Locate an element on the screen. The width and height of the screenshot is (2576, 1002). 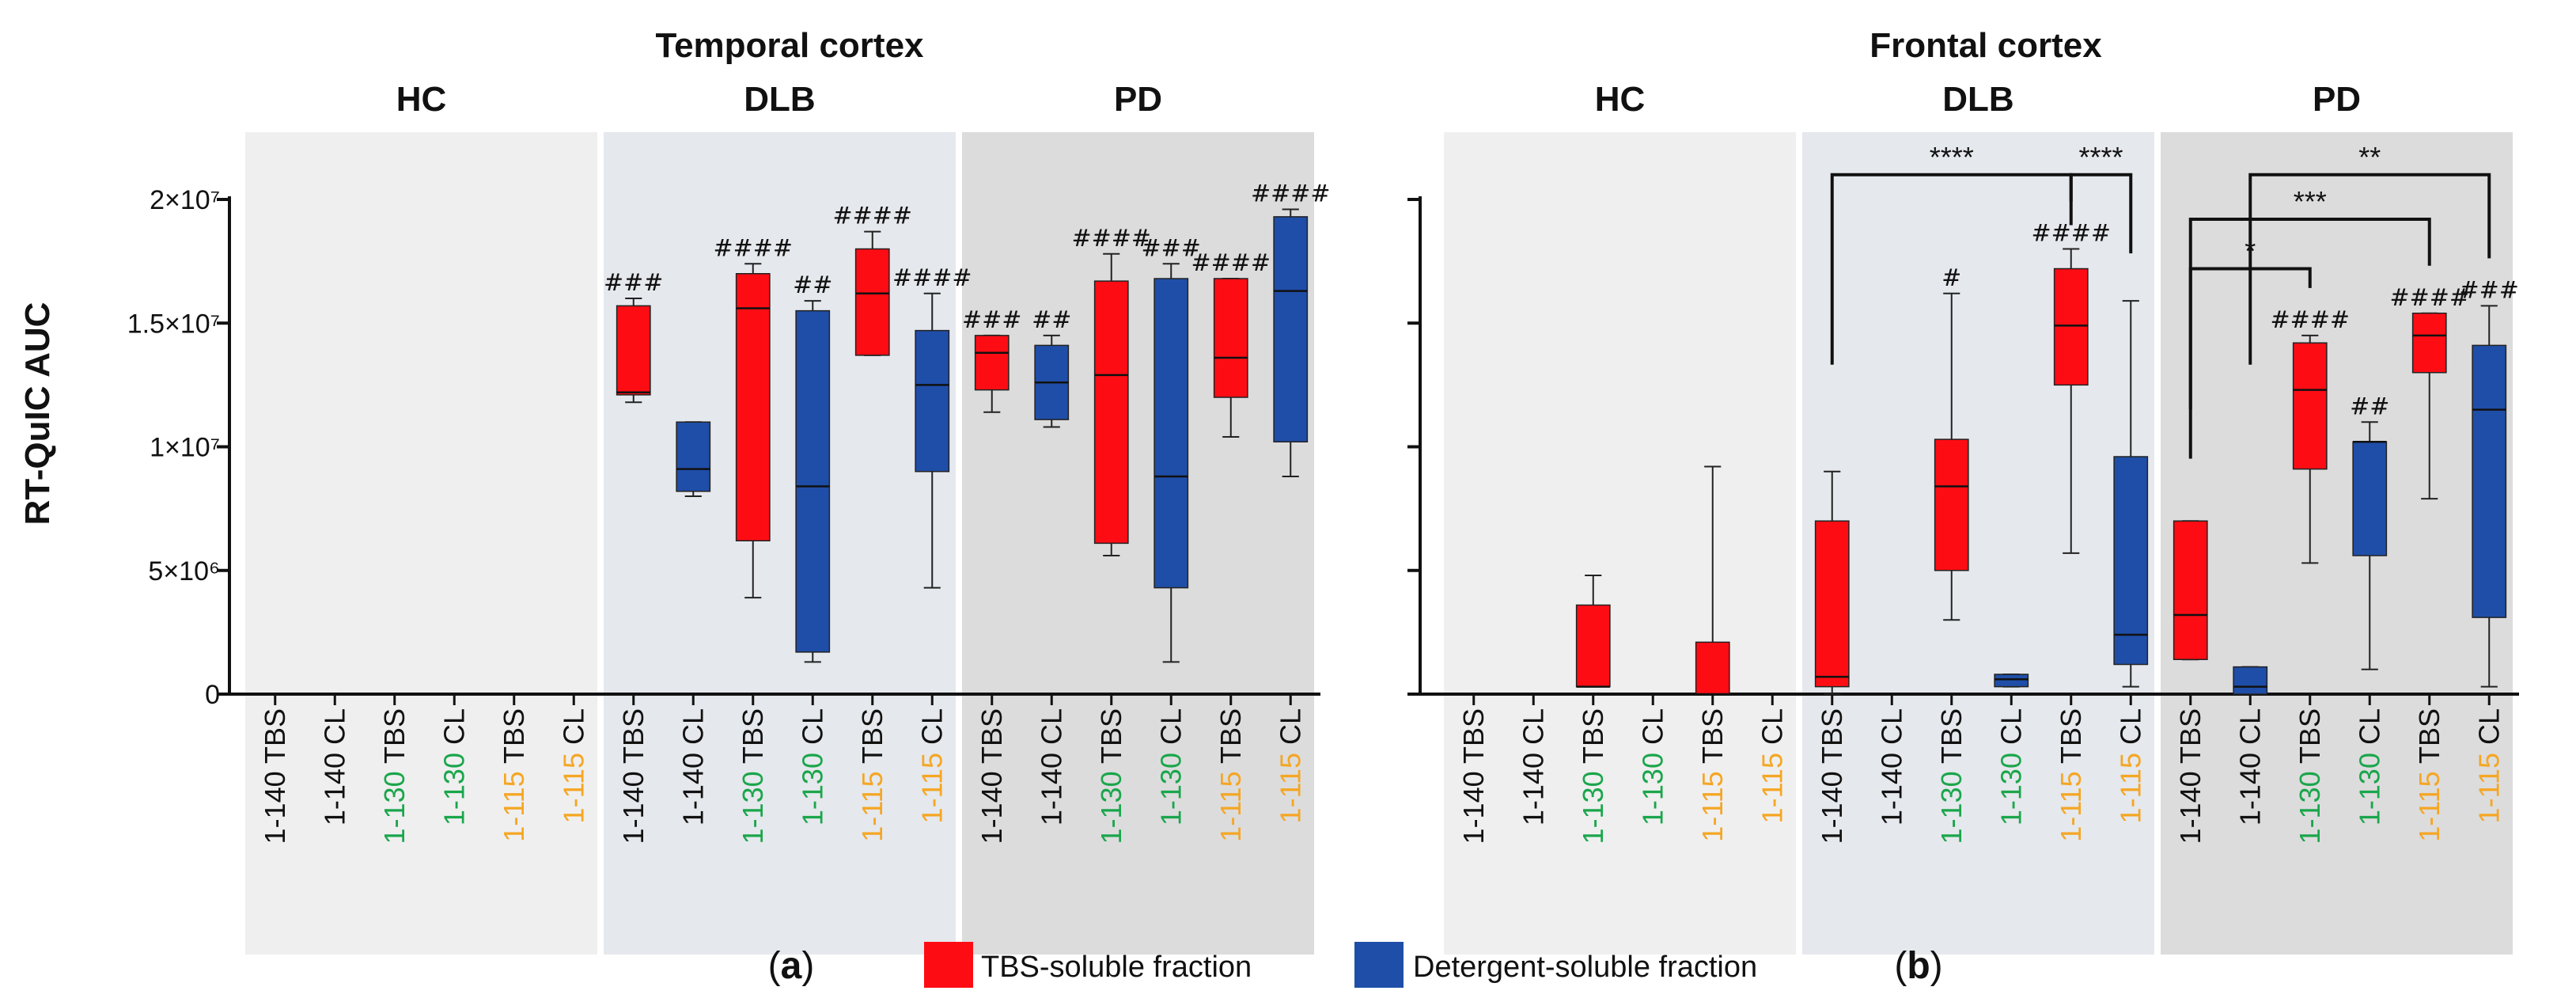
y-tick-label: 2×10⁷ is located at coordinates (185, 200).